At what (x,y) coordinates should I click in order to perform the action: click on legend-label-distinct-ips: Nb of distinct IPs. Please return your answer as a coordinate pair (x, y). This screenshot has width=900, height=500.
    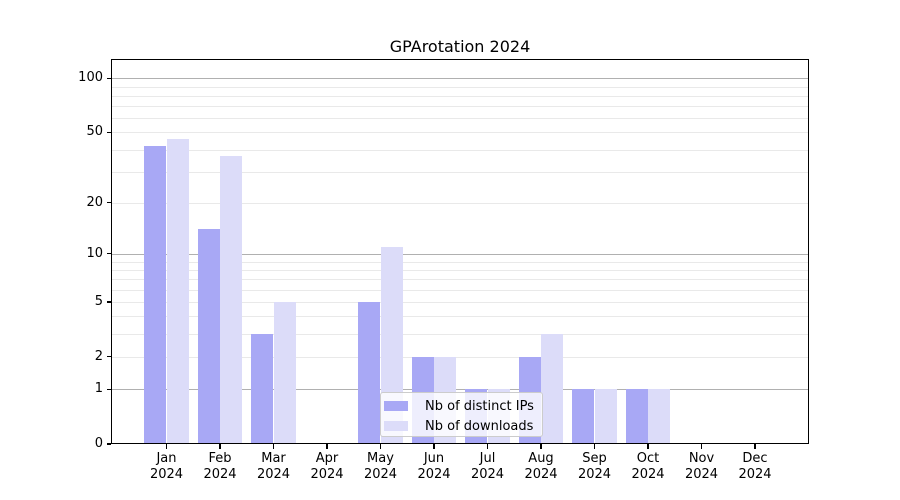
    Looking at the image, I should click on (479, 406).